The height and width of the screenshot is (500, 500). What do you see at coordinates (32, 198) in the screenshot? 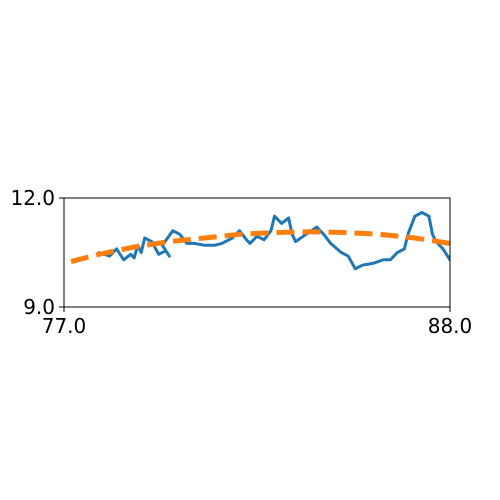
I see `y-tick-label: 12.0` at bounding box center [32, 198].